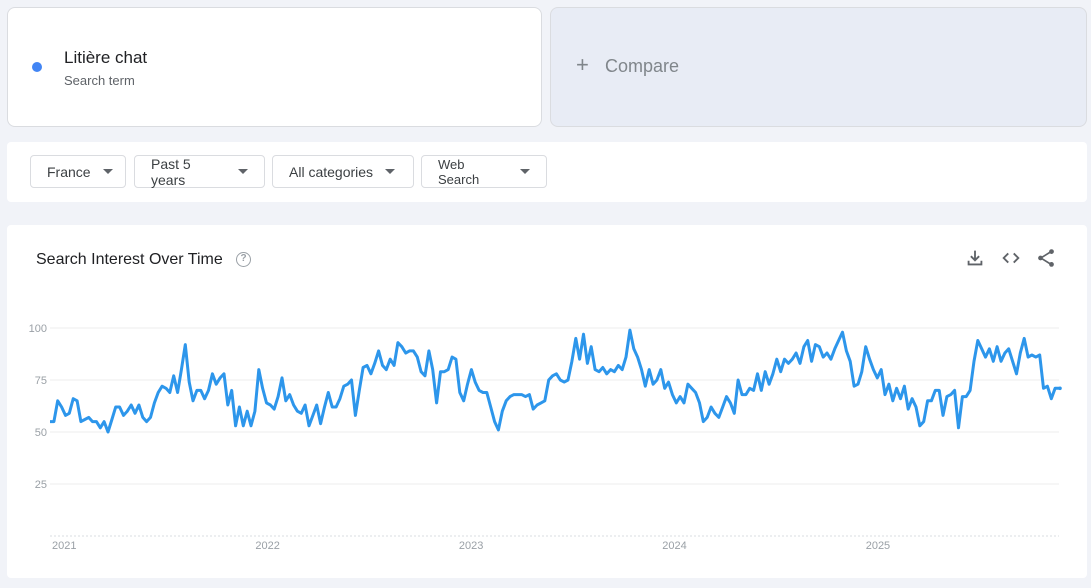  What do you see at coordinates (99, 80) in the screenshot?
I see `search-term-subtitle: Search term` at bounding box center [99, 80].